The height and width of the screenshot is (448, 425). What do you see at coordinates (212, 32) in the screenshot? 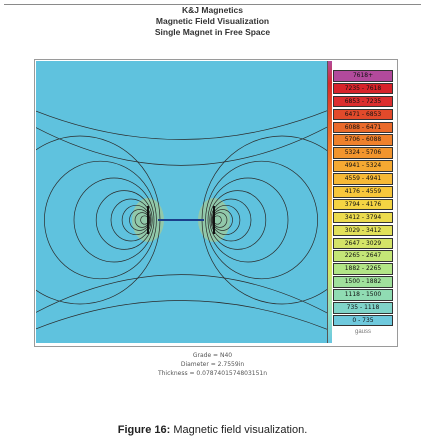
I see `figure-subtitle: Single Magnet in Free Space` at bounding box center [212, 32].